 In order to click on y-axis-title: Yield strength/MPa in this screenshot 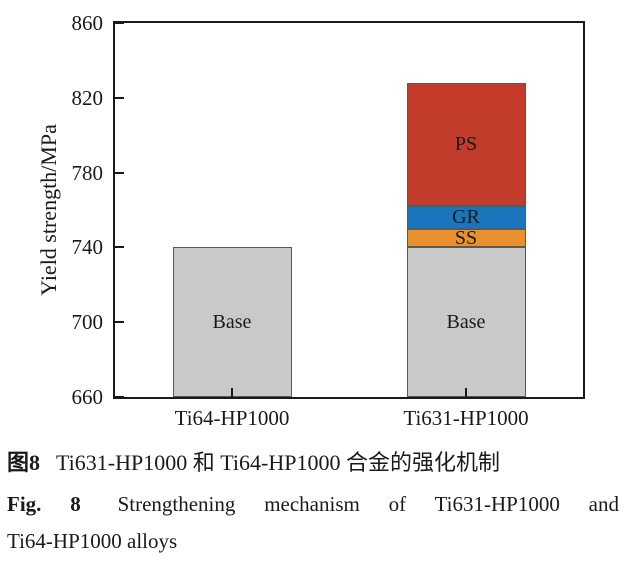, I will do `click(48, 210)`.